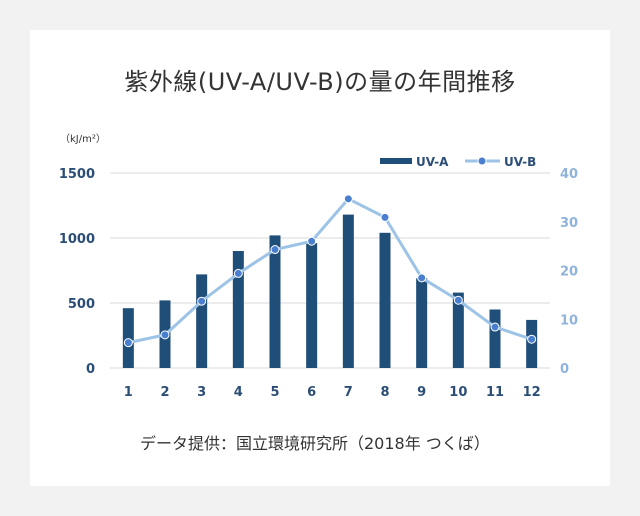  Describe the element at coordinates (77, 239) in the screenshot. I see `left-tick-label: 1000` at that location.